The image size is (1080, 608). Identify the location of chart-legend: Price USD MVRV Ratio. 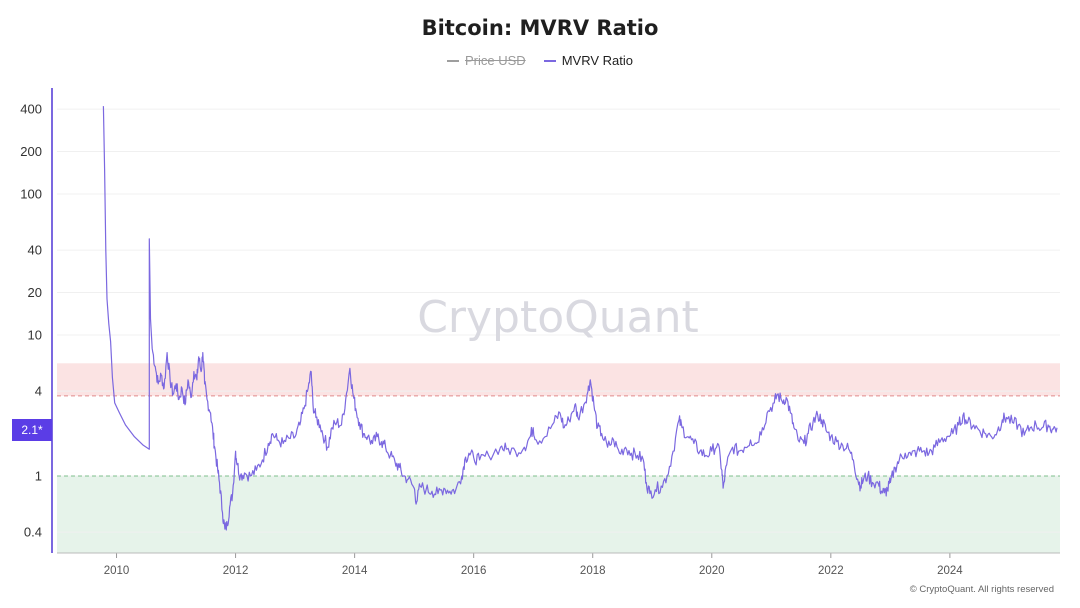
(540, 60).